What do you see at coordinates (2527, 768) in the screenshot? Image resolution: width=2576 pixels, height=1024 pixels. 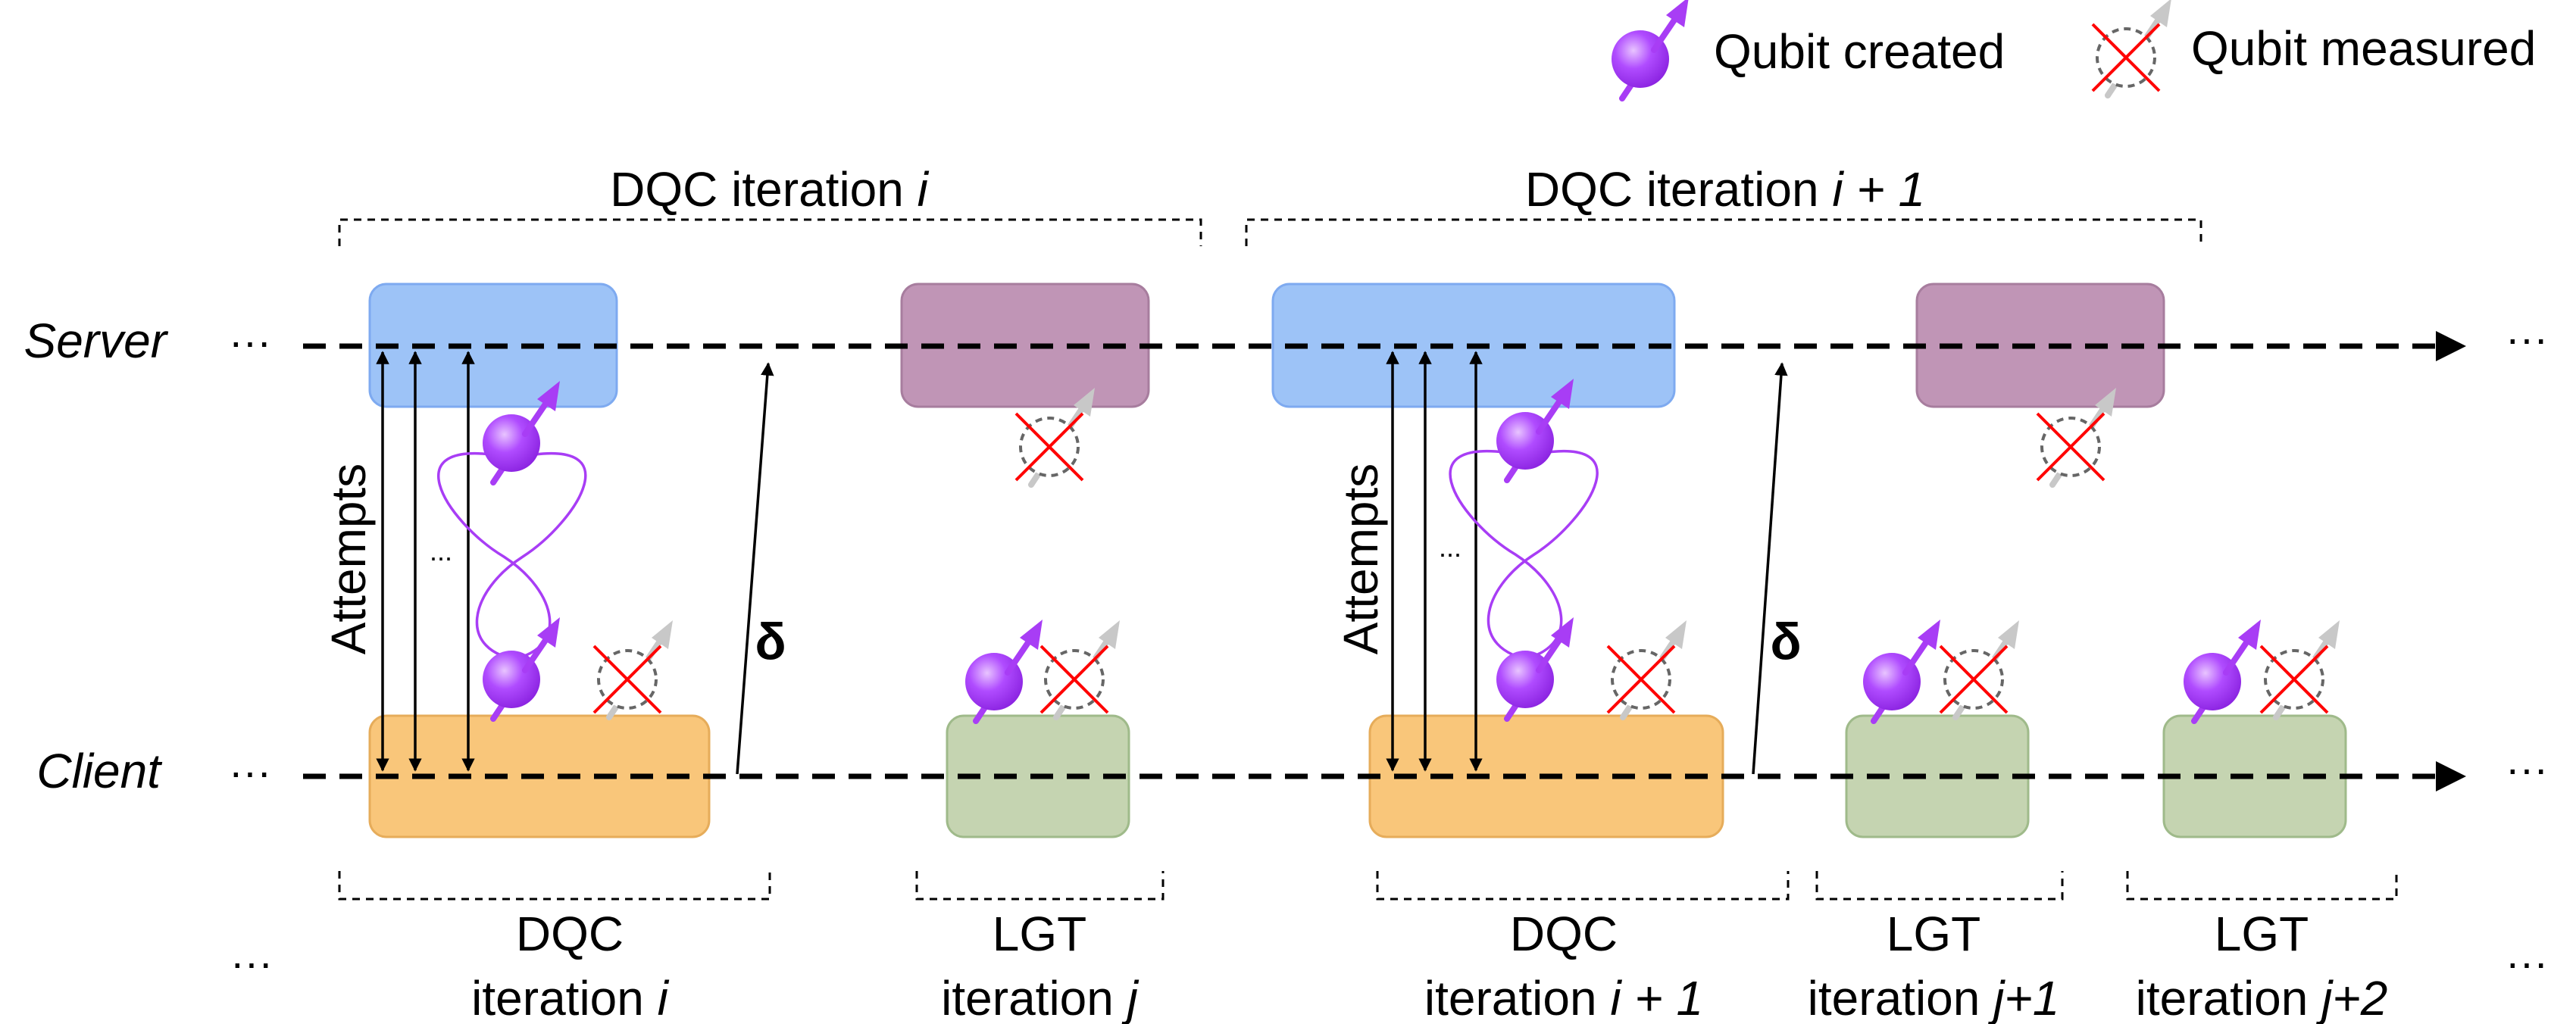 I see `client-right-ellipsis: ···` at bounding box center [2527, 768].